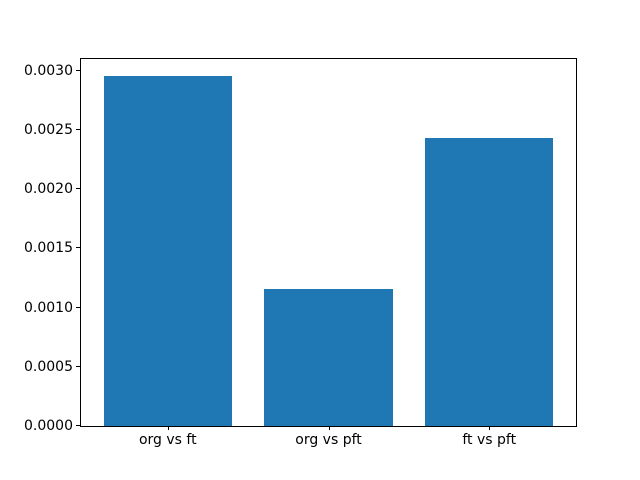 The height and width of the screenshot is (480, 640). I want to click on y-tick-label: 0.0015, so click(48, 248).